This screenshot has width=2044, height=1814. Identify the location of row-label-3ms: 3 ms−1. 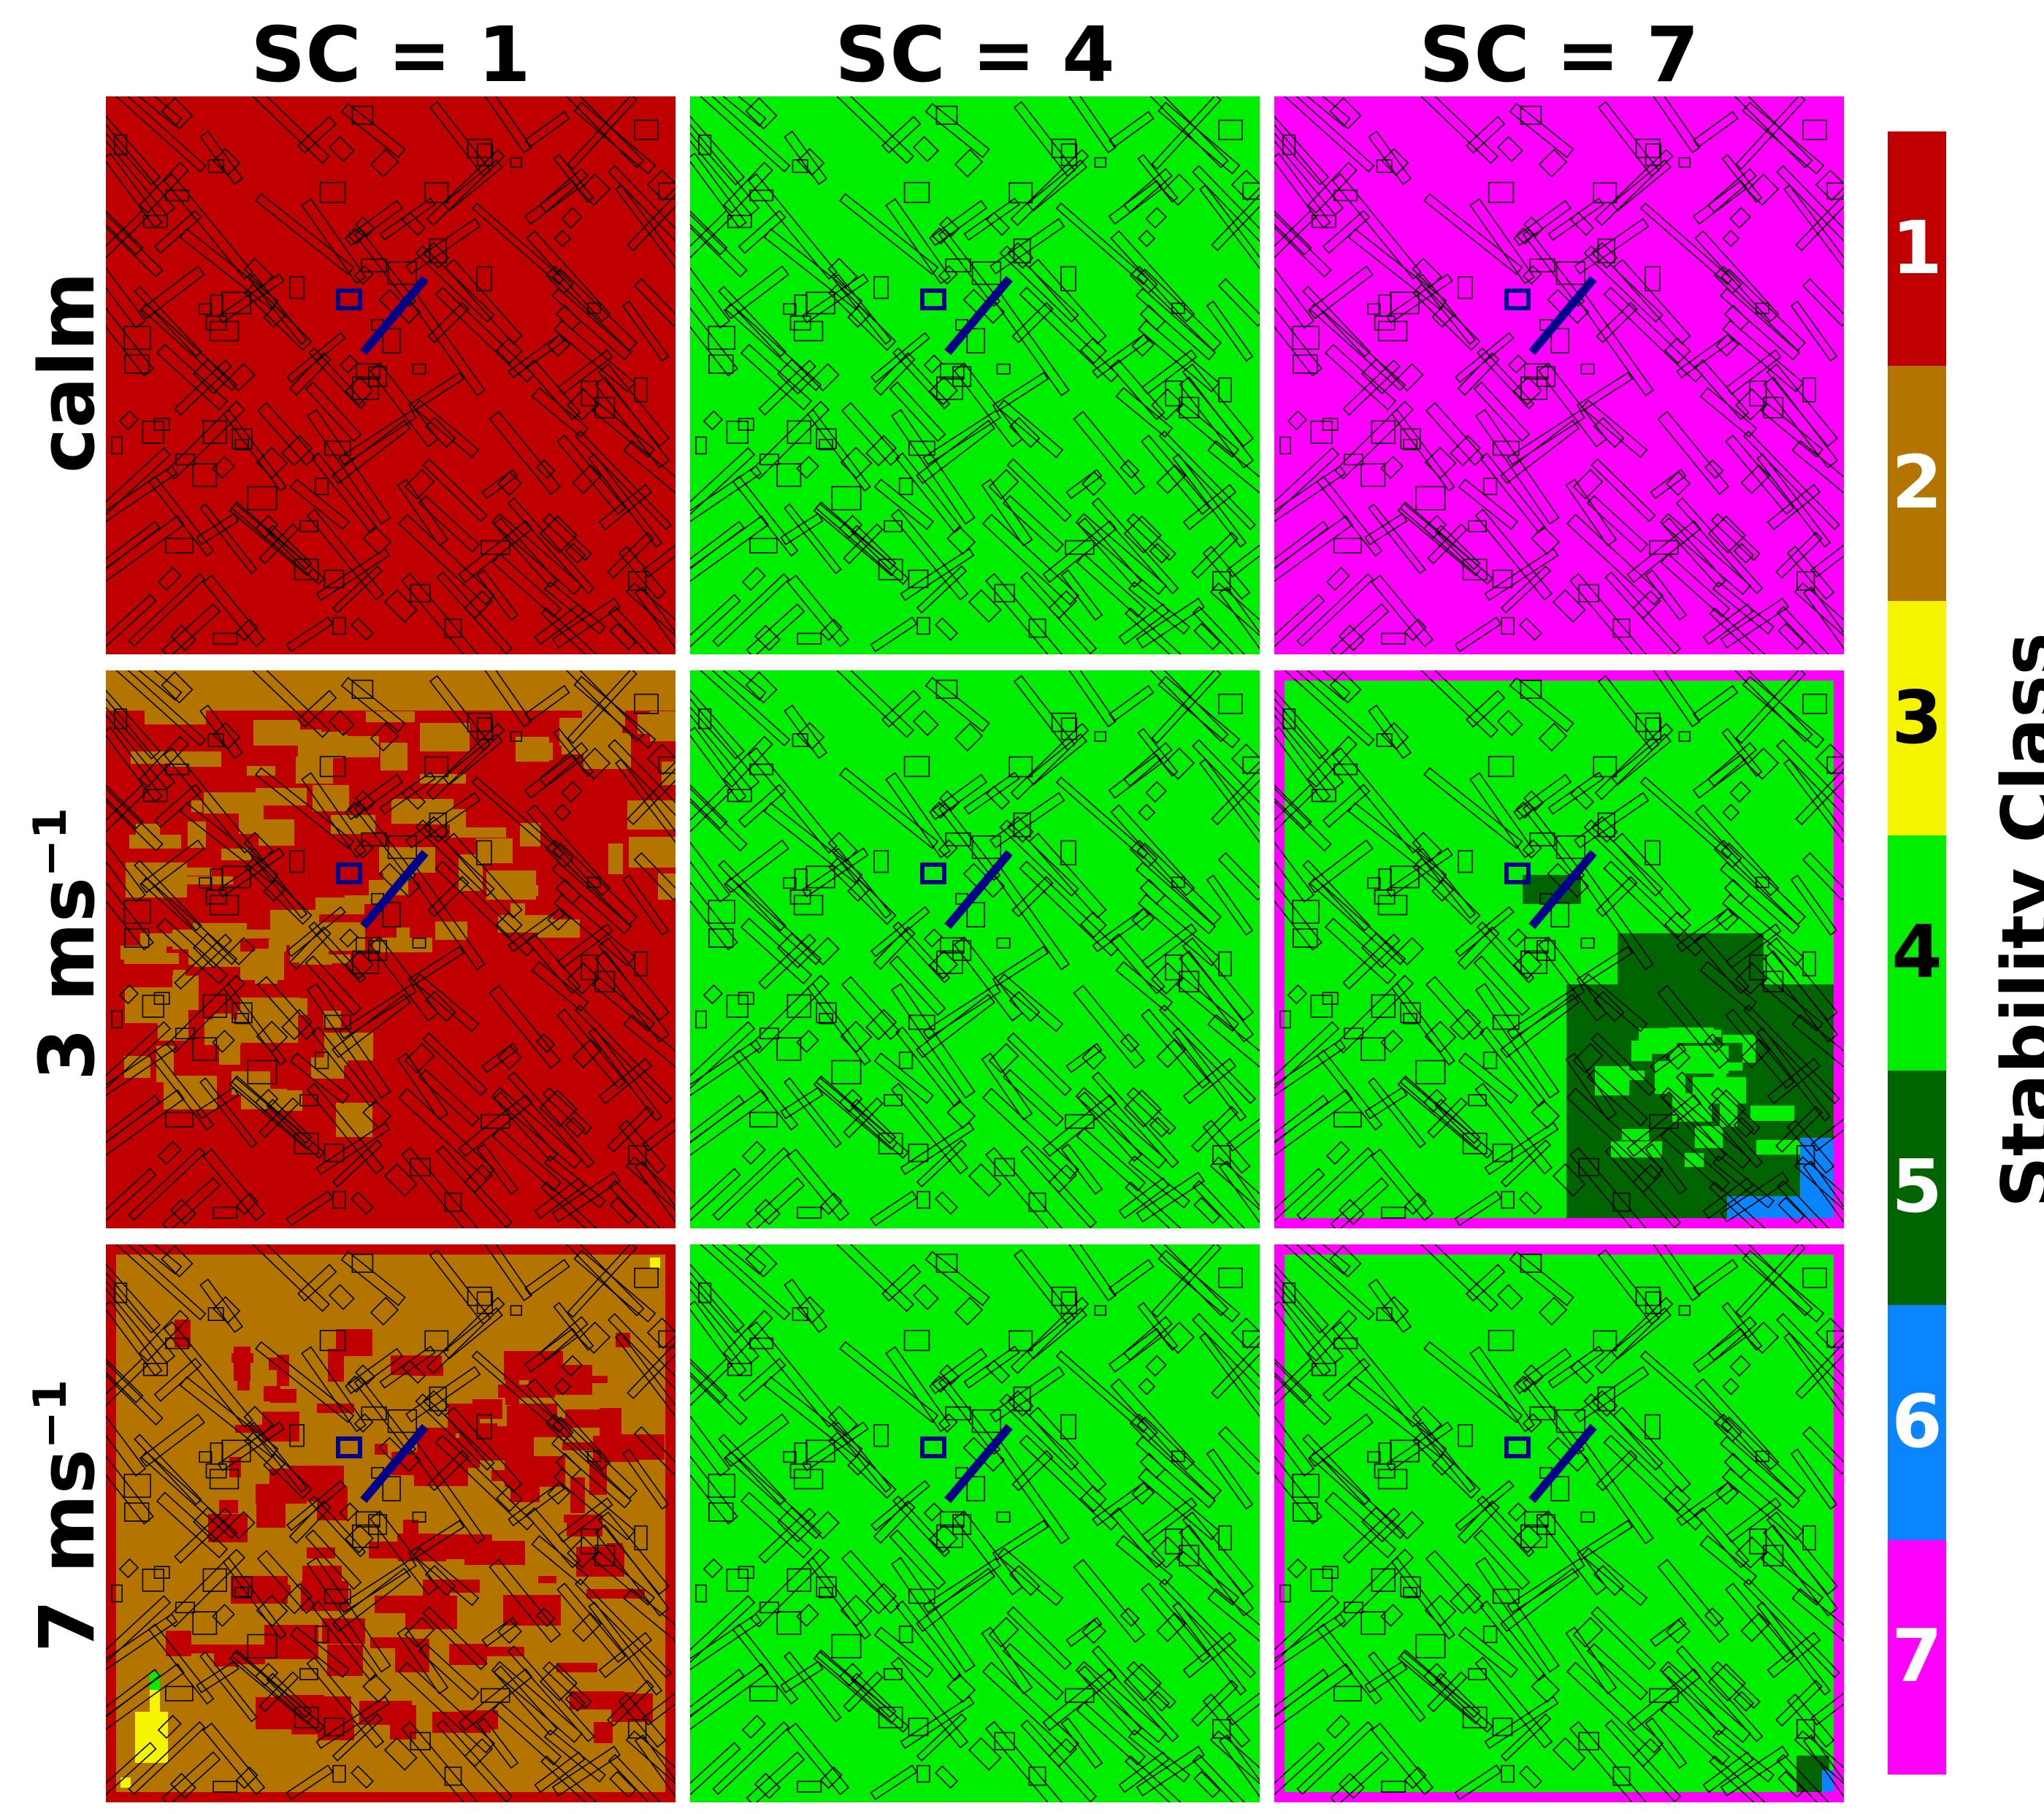
(67, 945).